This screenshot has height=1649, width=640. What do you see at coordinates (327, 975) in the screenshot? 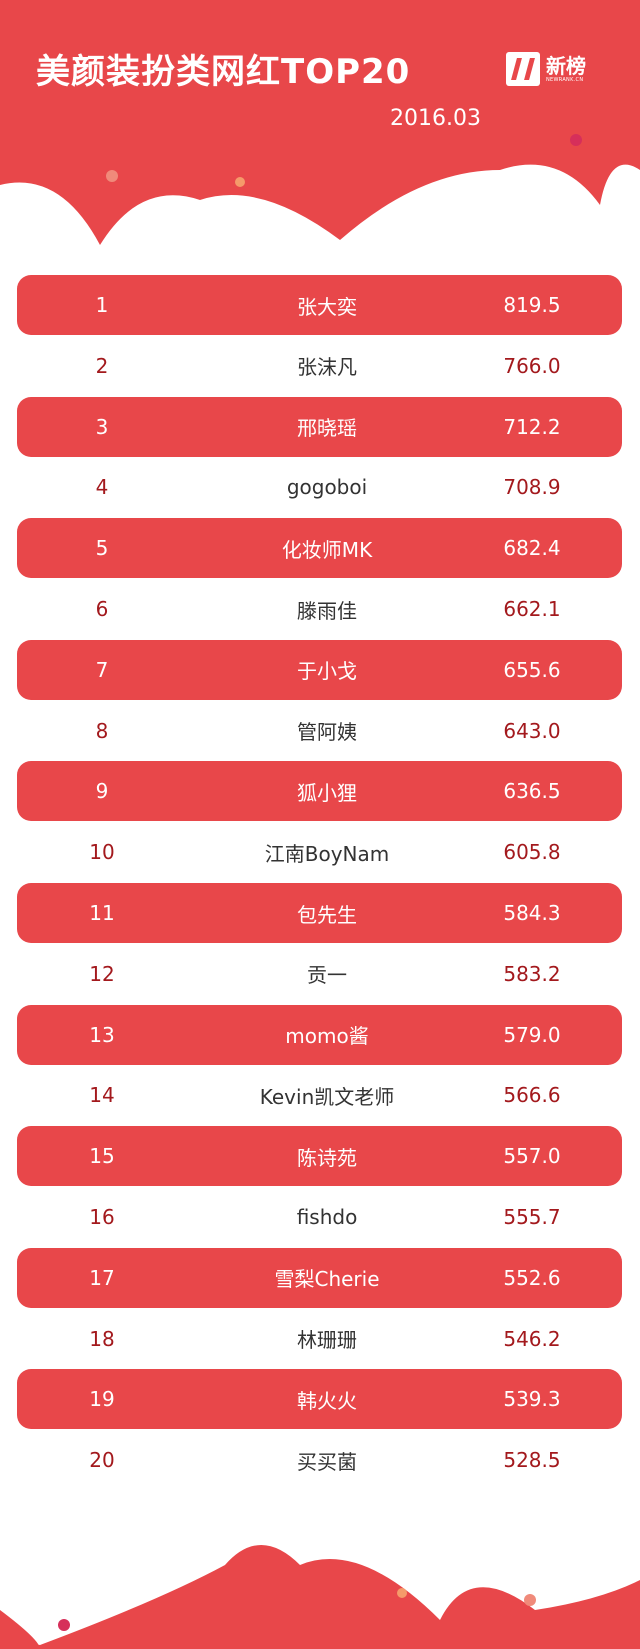
I see `account-name: 贡一` at bounding box center [327, 975].